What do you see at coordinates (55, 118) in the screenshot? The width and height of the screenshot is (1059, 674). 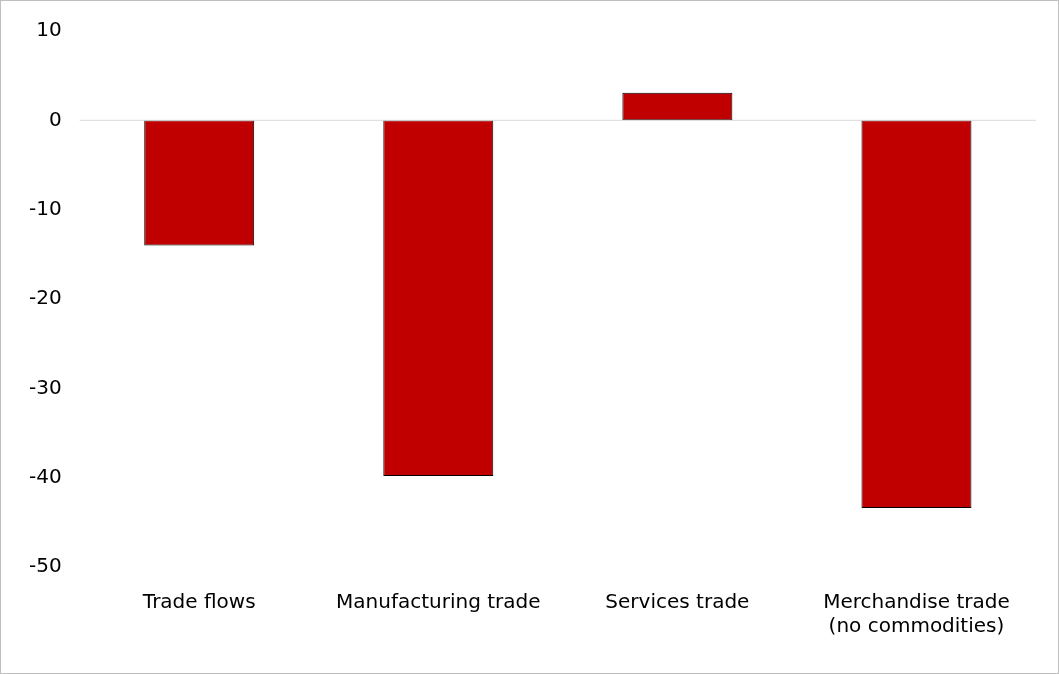 I see `y-tick-label: 0` at bounding box center [55, 118].